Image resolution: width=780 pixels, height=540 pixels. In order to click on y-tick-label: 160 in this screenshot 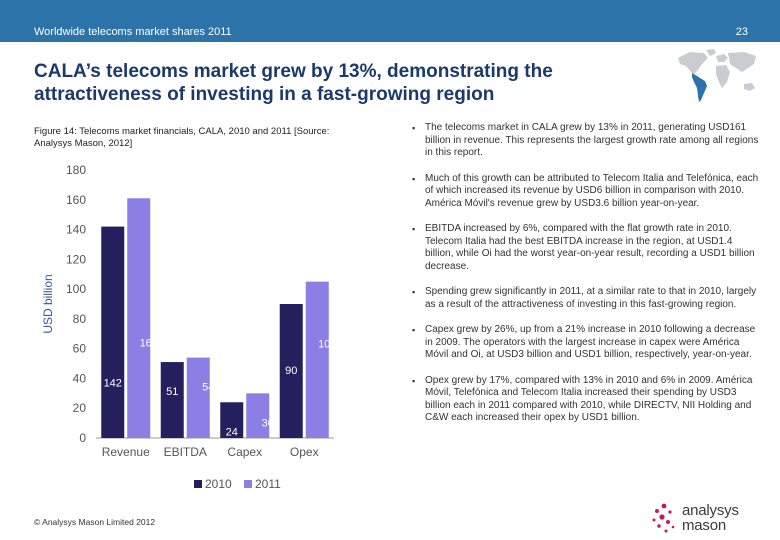, I will do `click(76, 200)`.